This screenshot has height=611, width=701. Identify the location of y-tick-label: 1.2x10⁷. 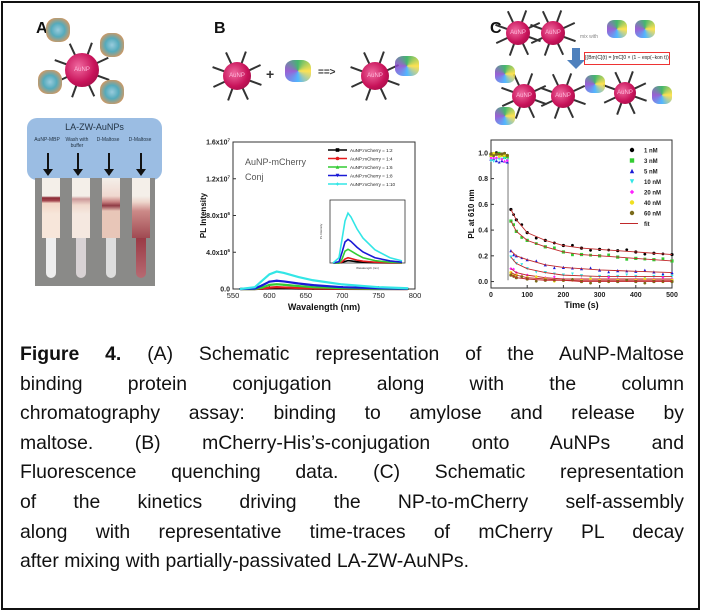
(218, 178).